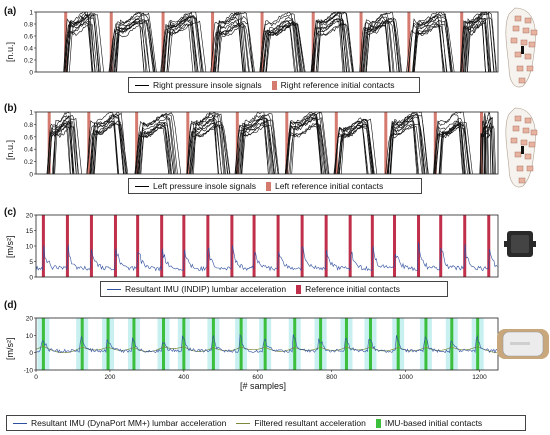 This screenshot has width=550, height=435. Describe the element at coordinates (310, 423) in the screenshot. I see `legend-d-label-1: Filtered resultant acceleration` at that location.